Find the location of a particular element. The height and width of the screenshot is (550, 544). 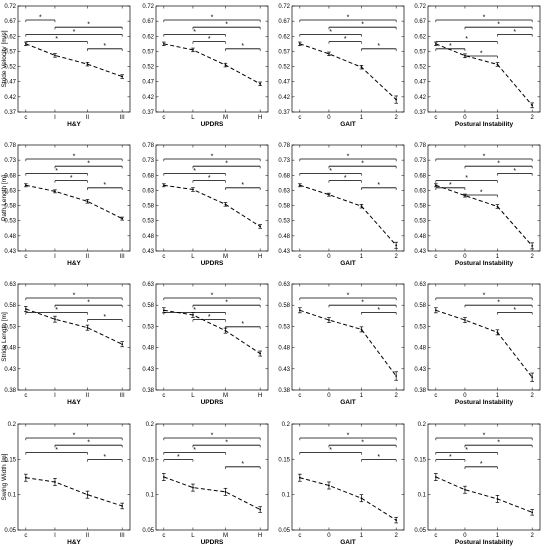

y-tick-label: 0.48 is located at coordinates (148, 237).